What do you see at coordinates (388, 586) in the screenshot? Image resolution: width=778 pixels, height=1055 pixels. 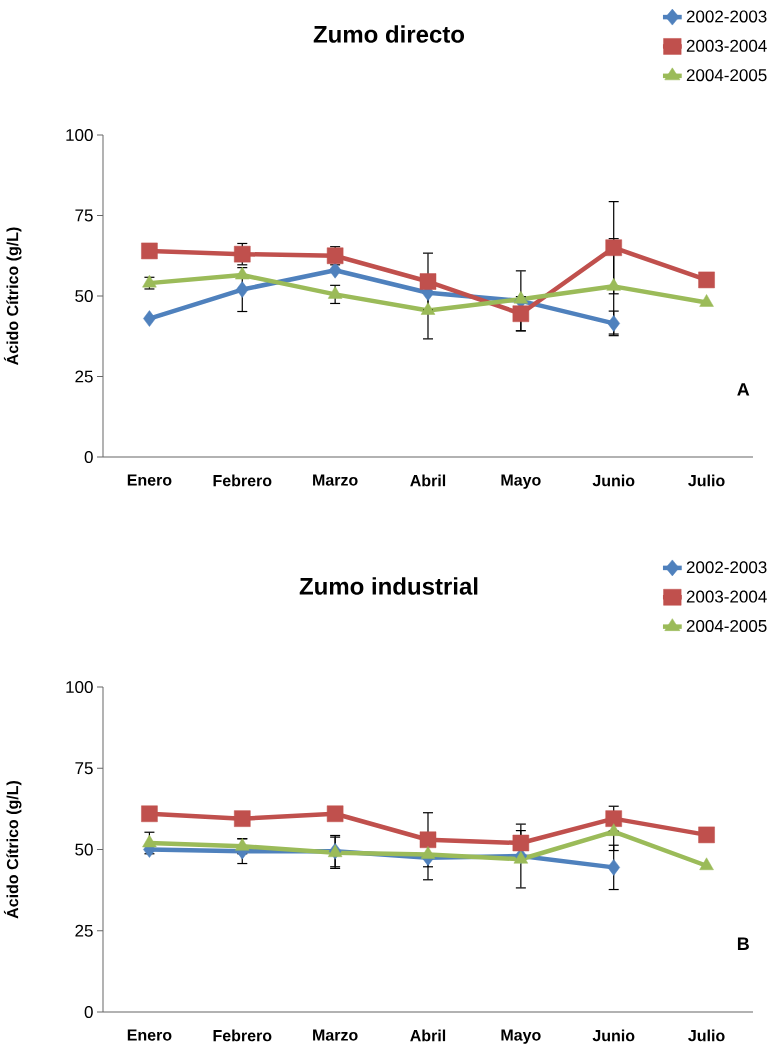 I see `chart-title: Zumo industrial` at bounding box center [388, 586].